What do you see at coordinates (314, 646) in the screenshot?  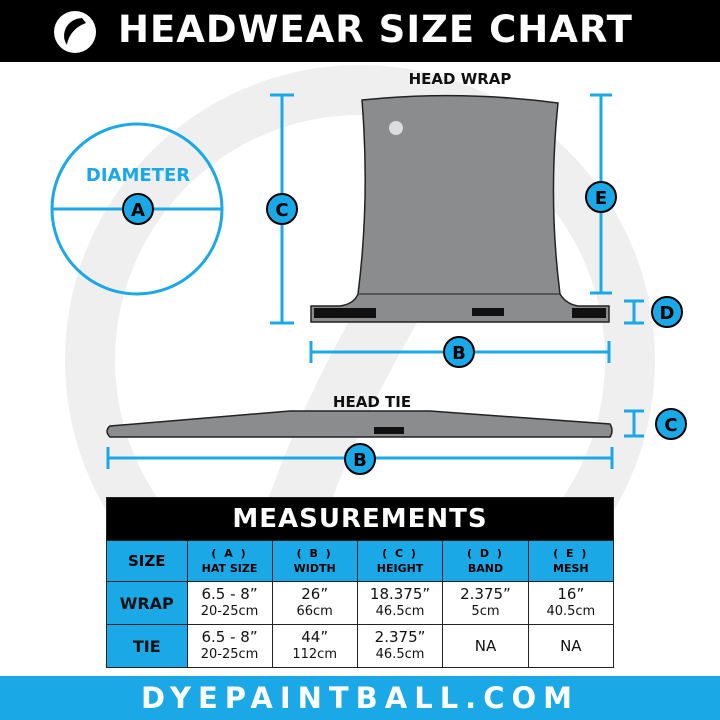 I see `table-cell: 44” 112cm` at bounding box center [314, 646].